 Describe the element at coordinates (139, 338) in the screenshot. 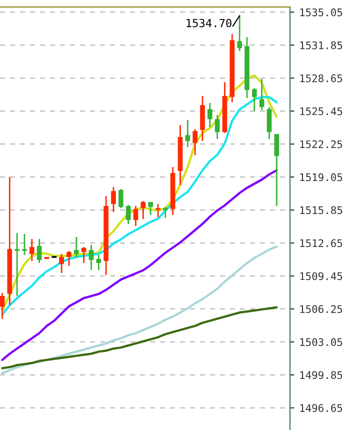

I see `line-series` at that location.